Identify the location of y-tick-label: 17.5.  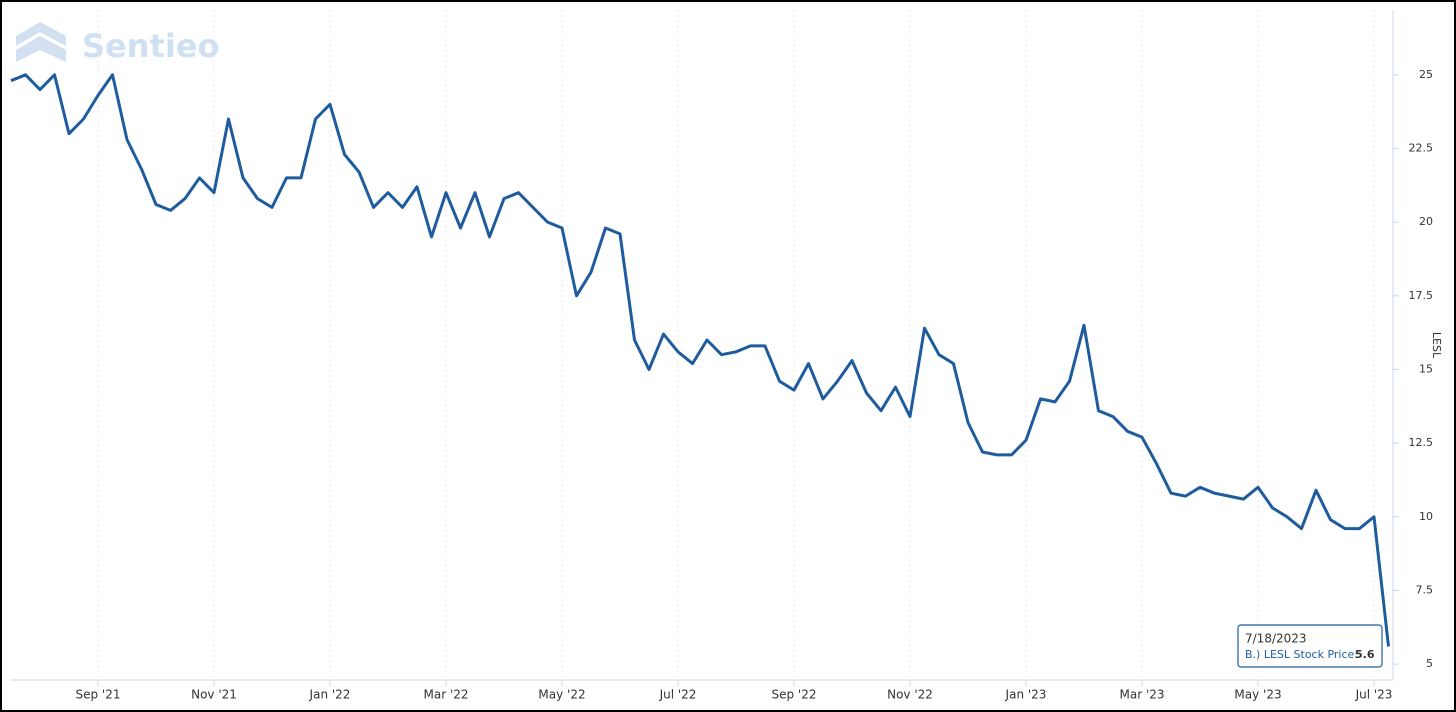
(1421, 295).